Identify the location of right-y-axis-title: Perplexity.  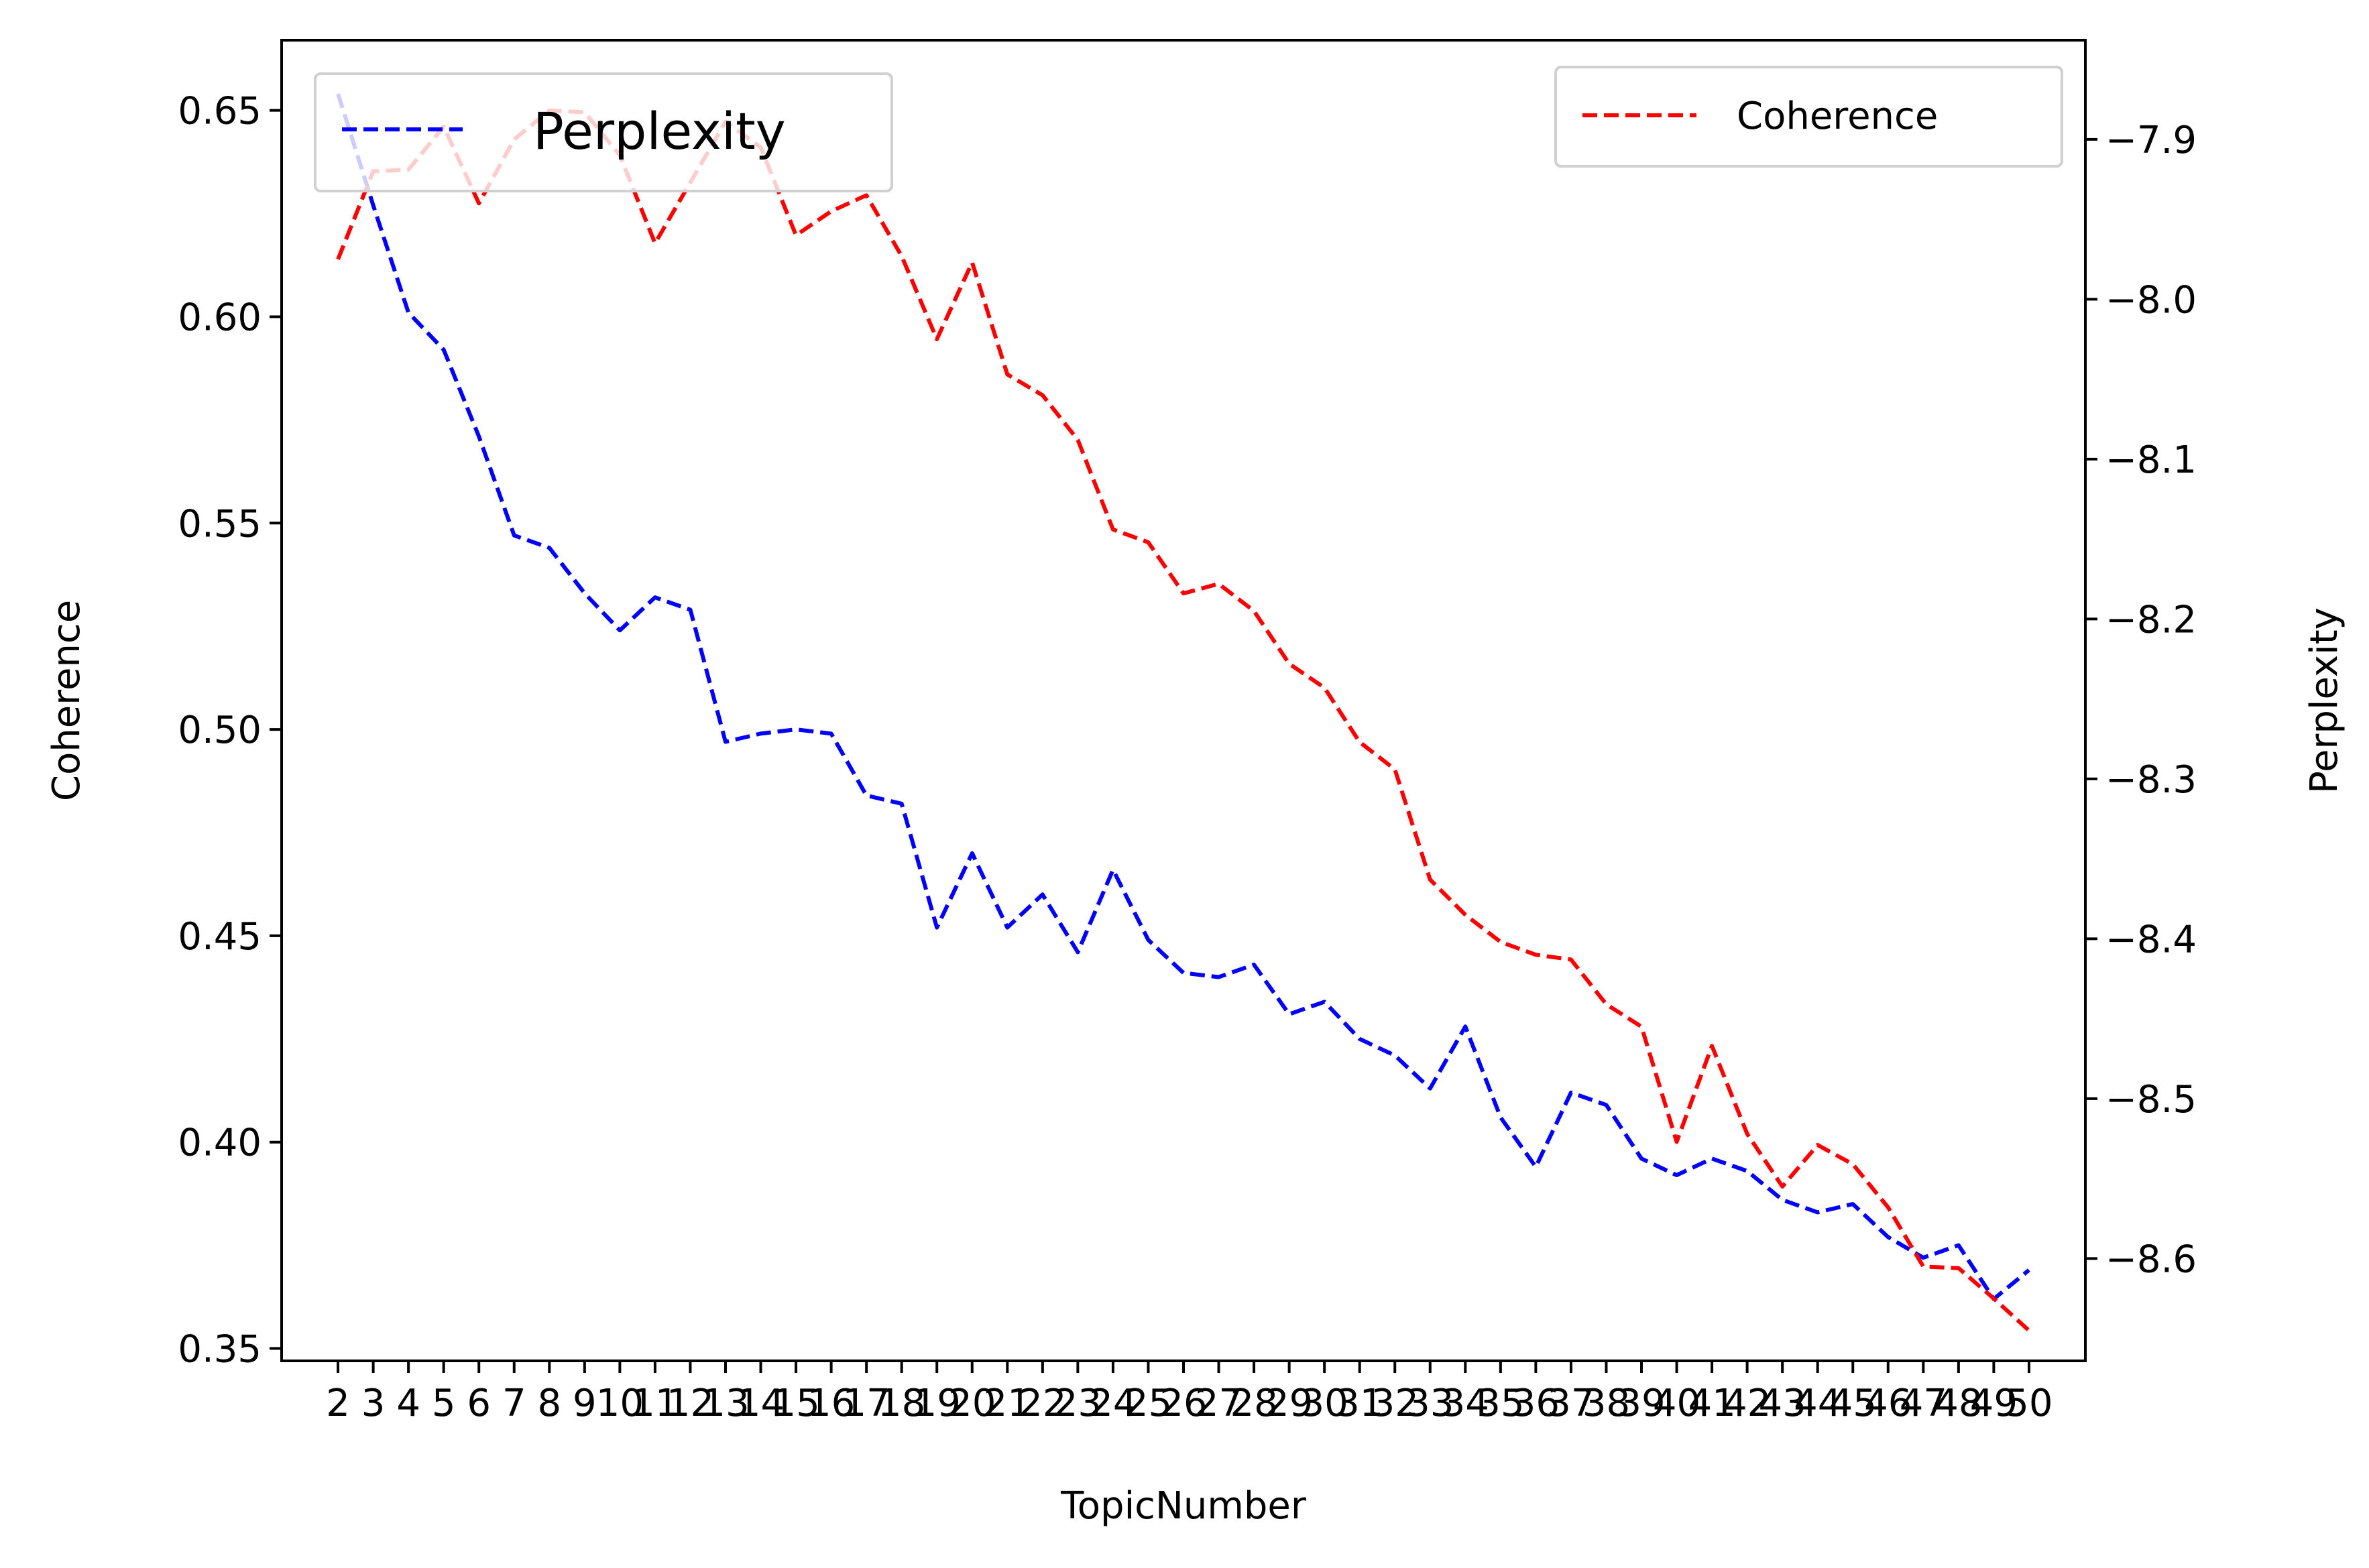
(2324, 700).